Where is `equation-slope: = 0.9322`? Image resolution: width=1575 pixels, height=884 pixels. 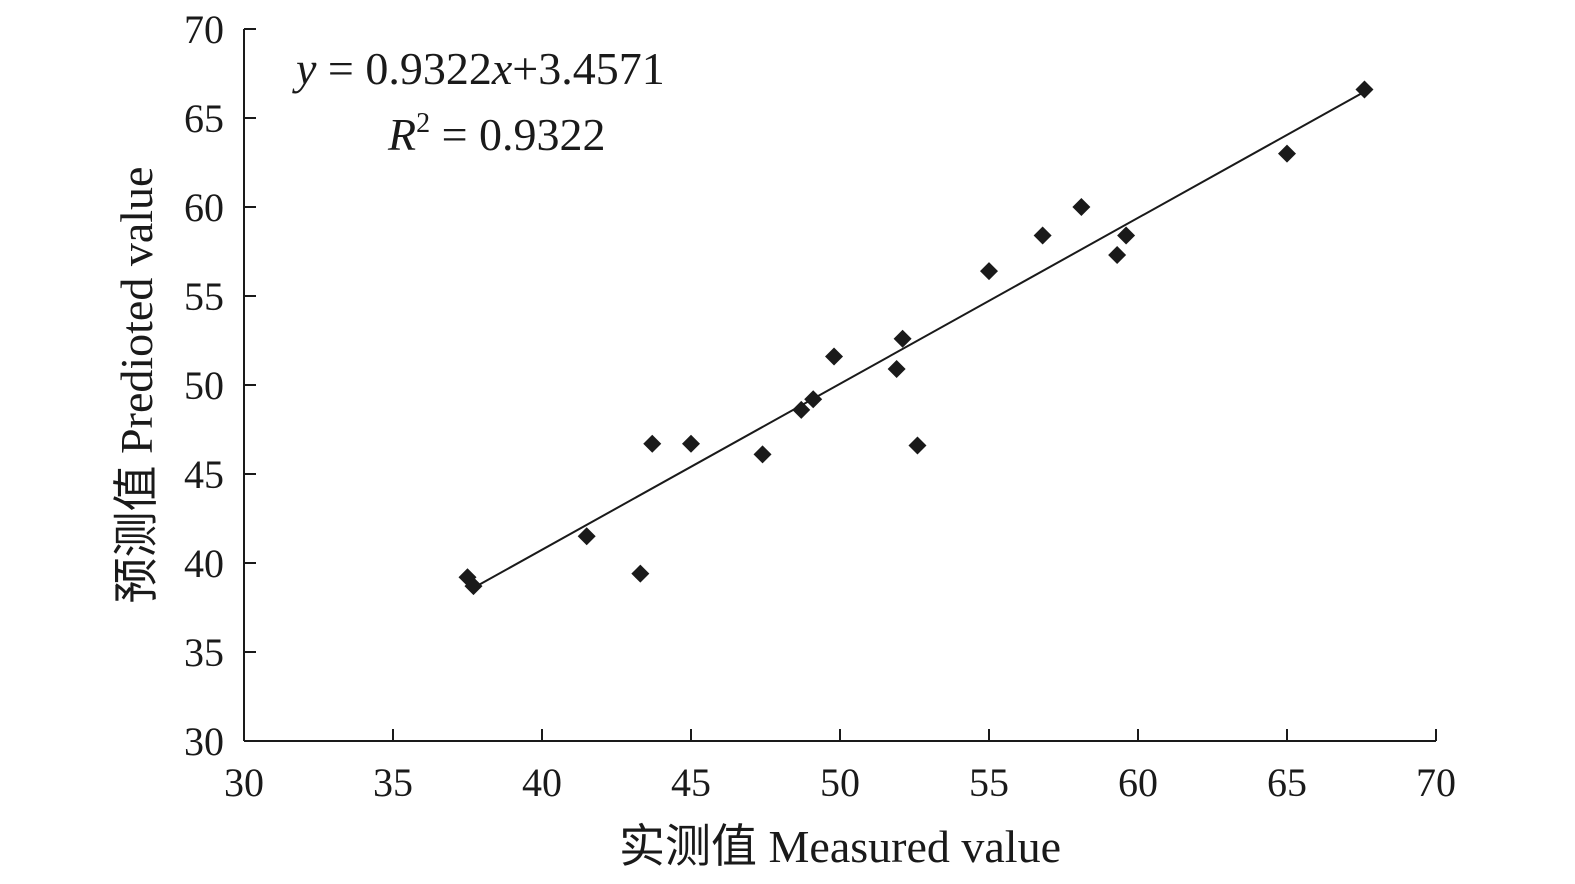
equation-slope: = 0.9322 is located at coordinates (403, 68).